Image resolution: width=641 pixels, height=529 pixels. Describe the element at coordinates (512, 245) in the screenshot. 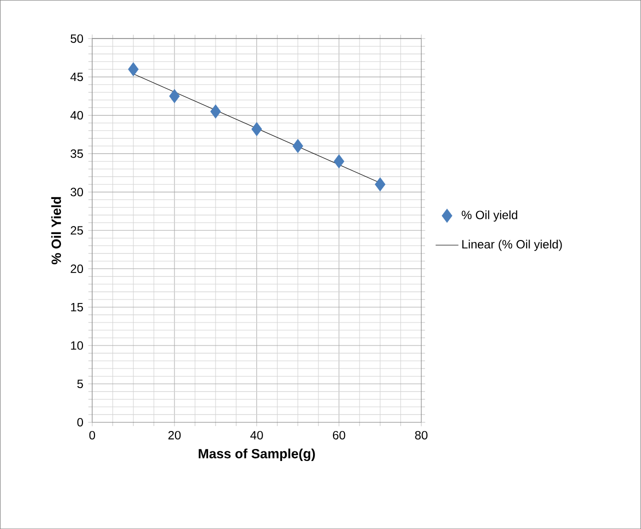

I see `legend-label: Linear (% Oil yield)` at that location.